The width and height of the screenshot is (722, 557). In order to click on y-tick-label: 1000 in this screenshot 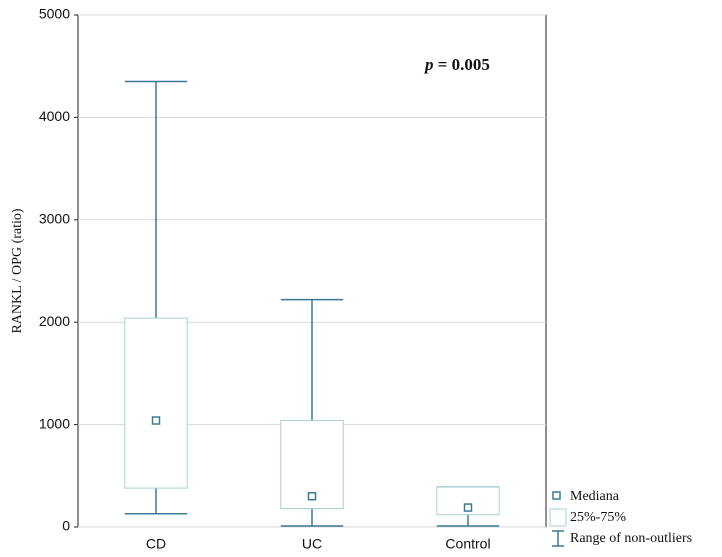, I will do `click(54, 423)`.